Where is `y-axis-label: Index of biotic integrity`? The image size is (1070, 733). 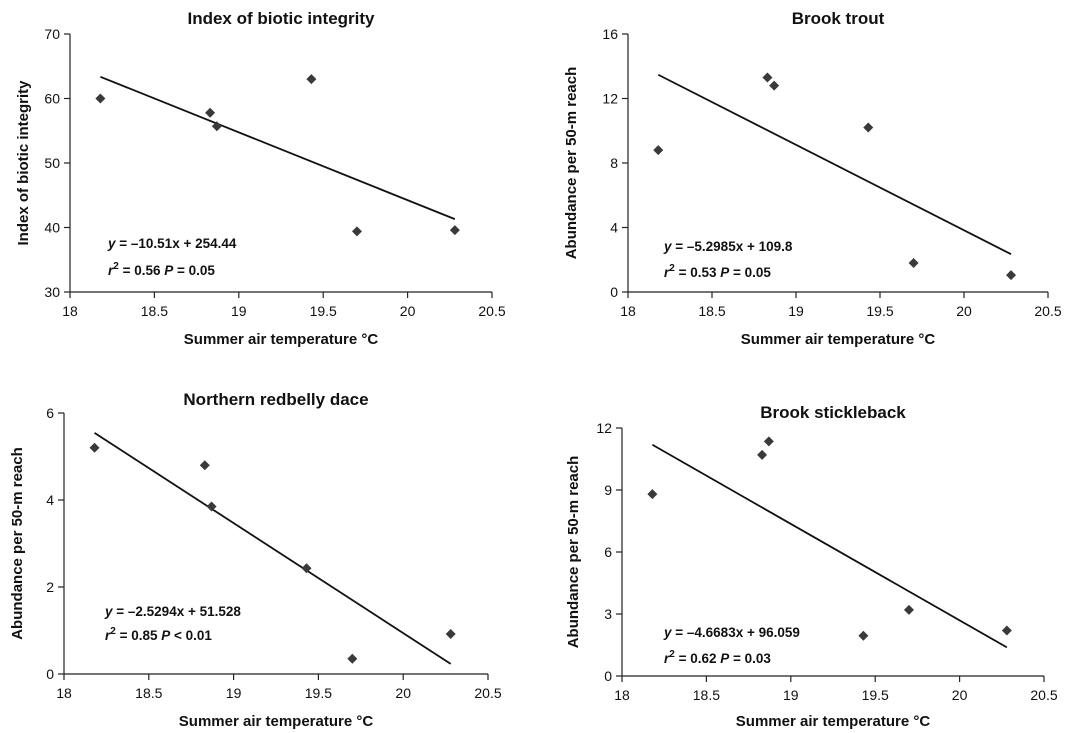 y-axis-label: Index of biotic integrity is located at coordinates (23, 163).